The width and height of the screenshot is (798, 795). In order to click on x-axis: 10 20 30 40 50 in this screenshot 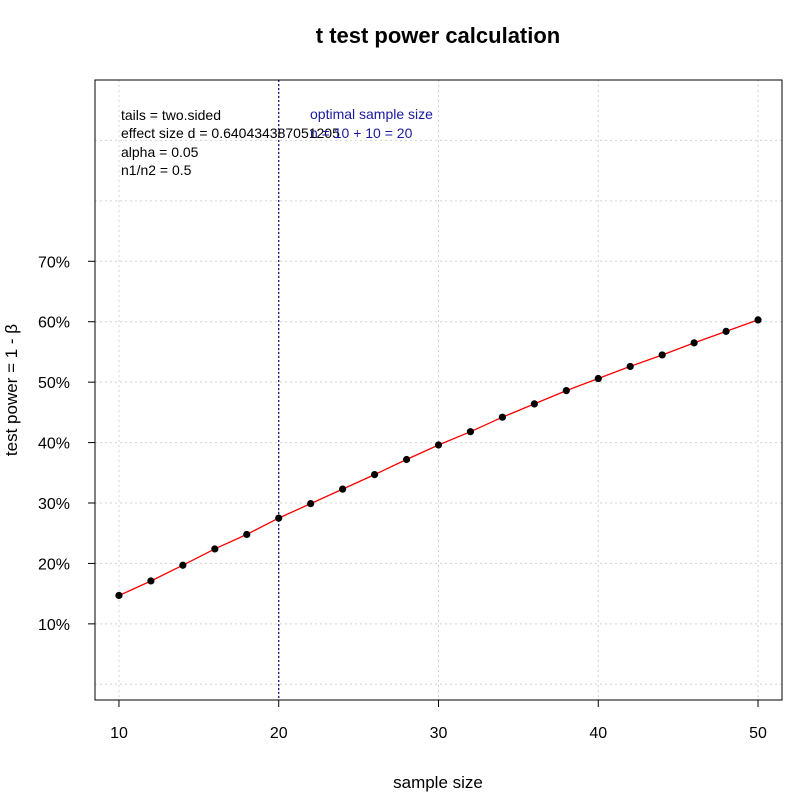, I will do `click(438, 720)`.